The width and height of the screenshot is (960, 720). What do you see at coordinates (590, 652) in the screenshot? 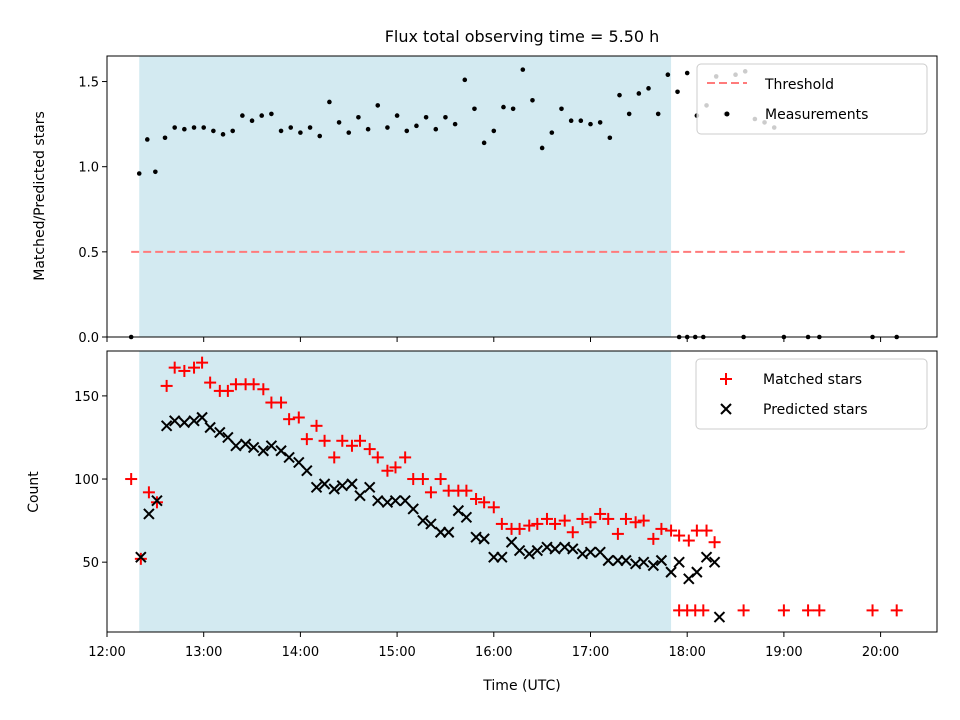
I see `bottom-xtick-label: 17:00` at bounding box center [590, 652].